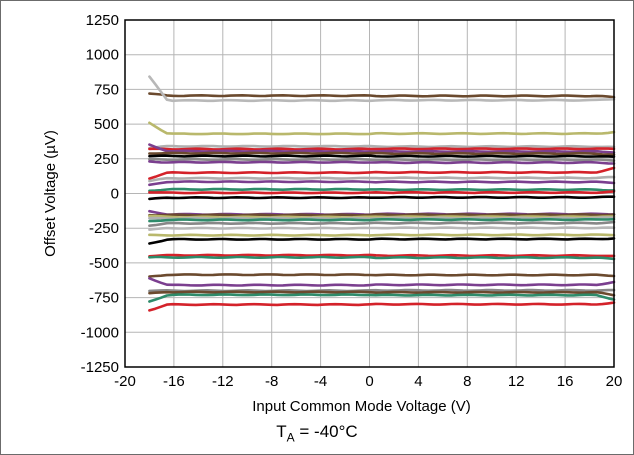 This screenshot has height=455, width=634. What do you see at coordinates (281, 431) in the screenshot?
I see `caption-symbol: T` at bounding box center [281, 431].